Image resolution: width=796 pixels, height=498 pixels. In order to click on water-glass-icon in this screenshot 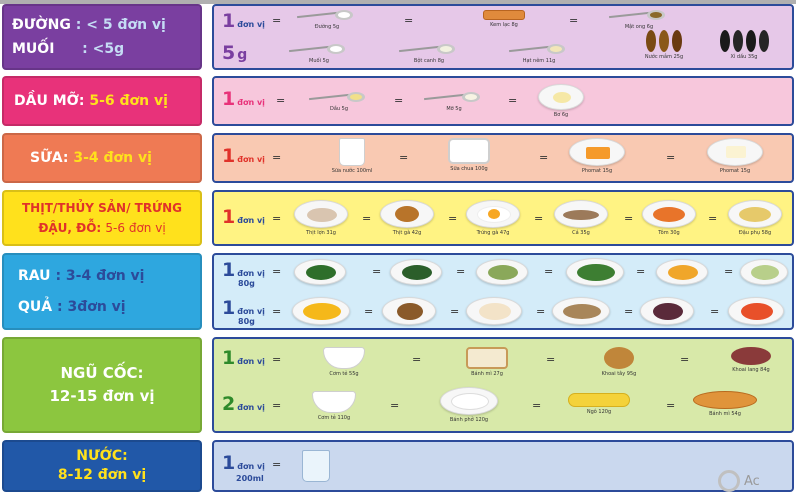, I will do `click(316, 466)`.